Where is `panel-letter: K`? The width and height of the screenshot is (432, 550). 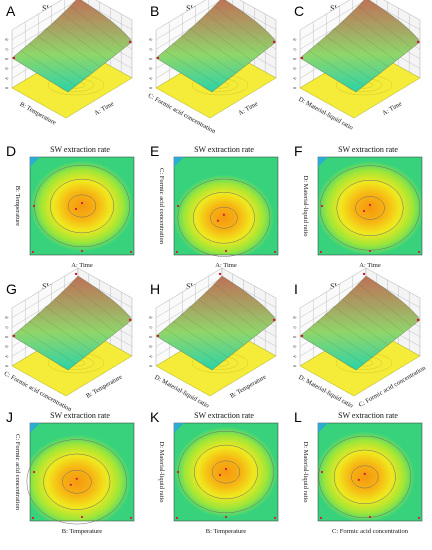 panel-letter: K is located at coordinates (155, 417).